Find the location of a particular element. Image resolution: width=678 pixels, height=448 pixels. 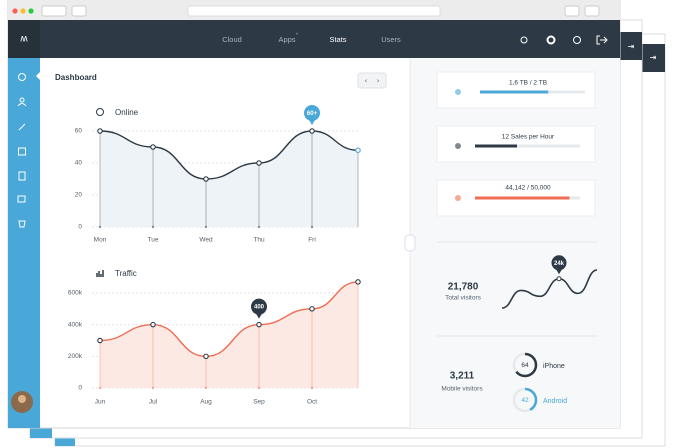

logo is located at coordinates (24, 39).